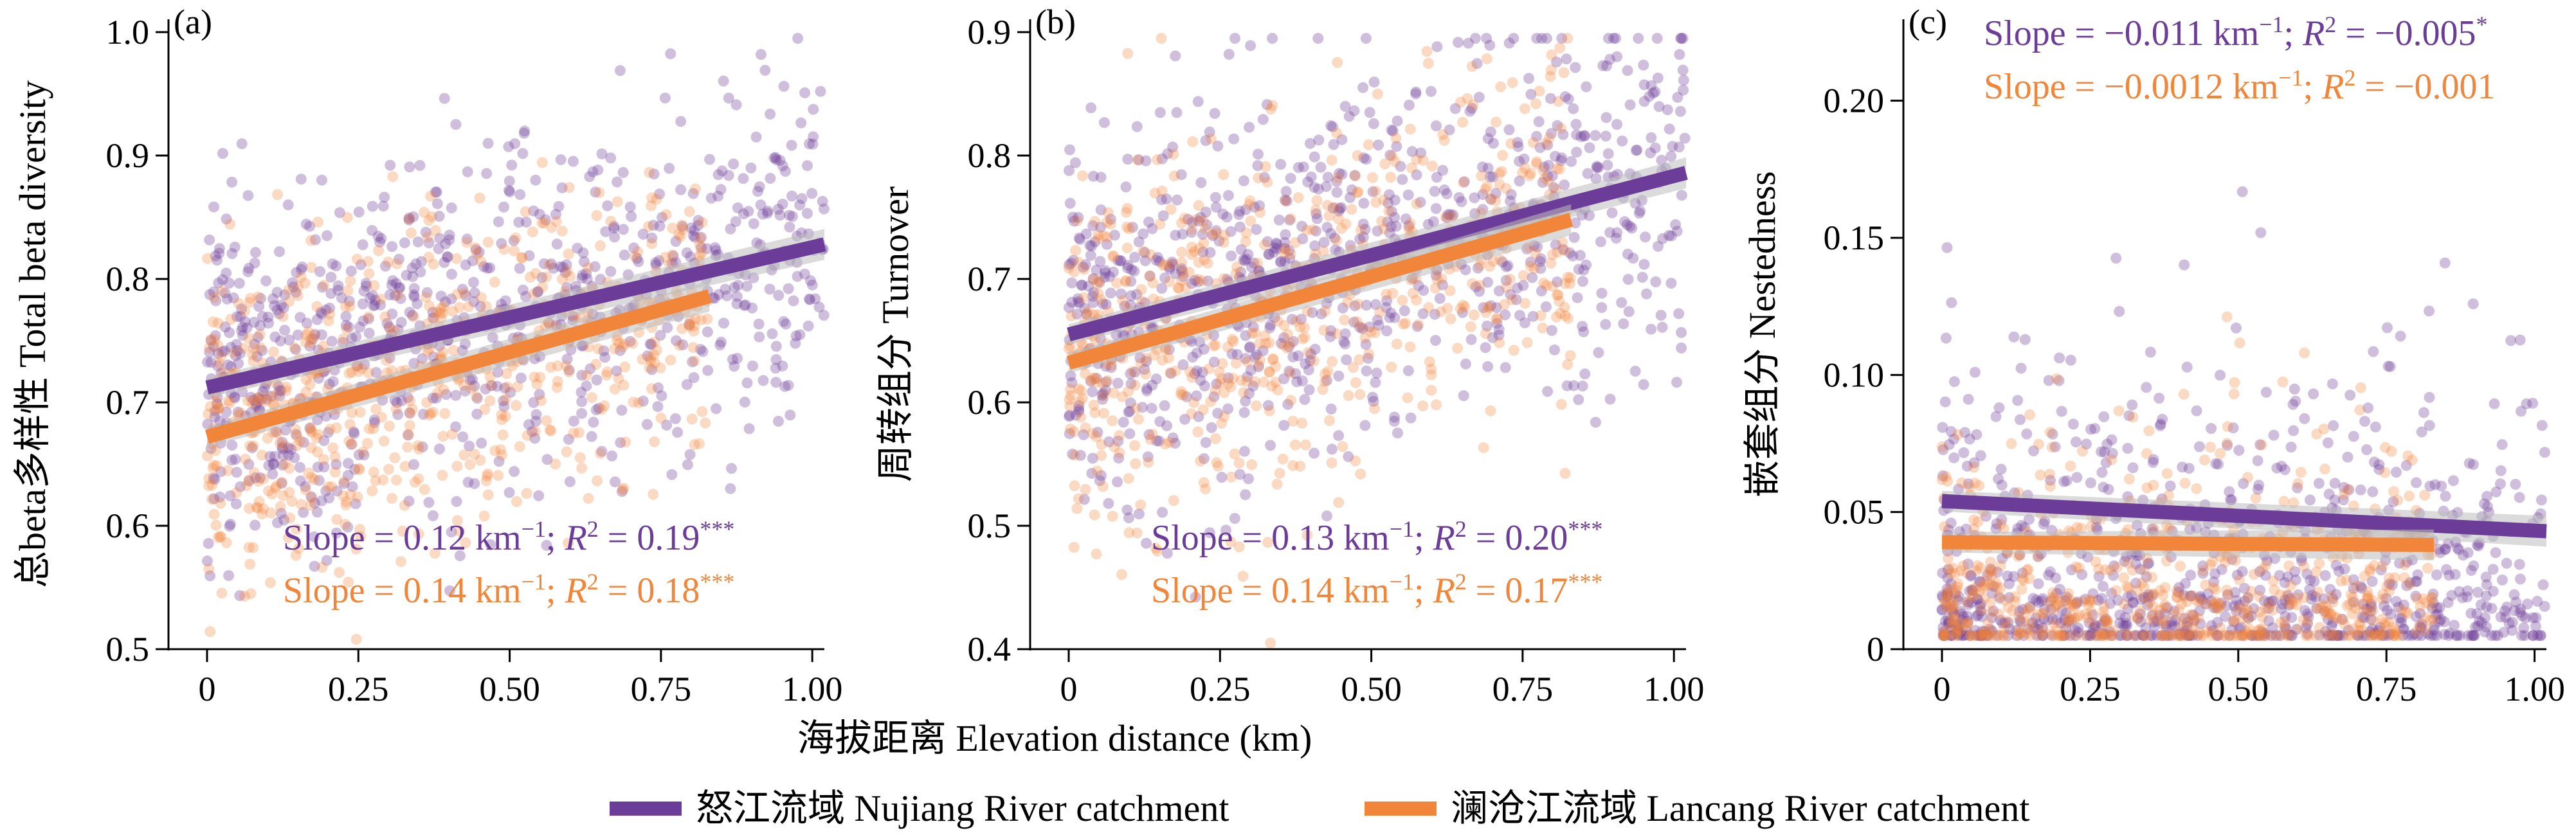 The height and width of the screenshot is (833, 2576). I want to click on legend-label: 怒江流域 Nujiang River catchment, so click(962, 808).